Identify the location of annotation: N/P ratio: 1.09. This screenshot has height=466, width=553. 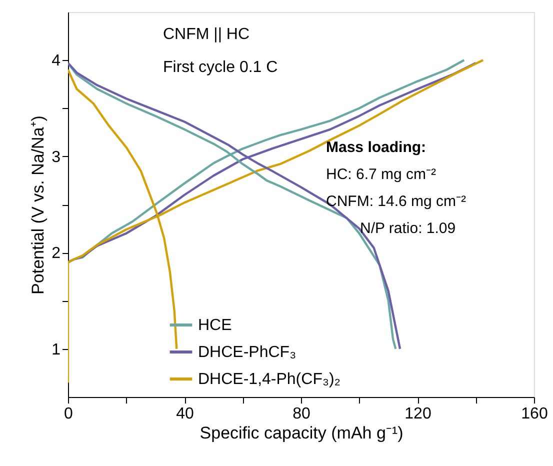
(408, 228).